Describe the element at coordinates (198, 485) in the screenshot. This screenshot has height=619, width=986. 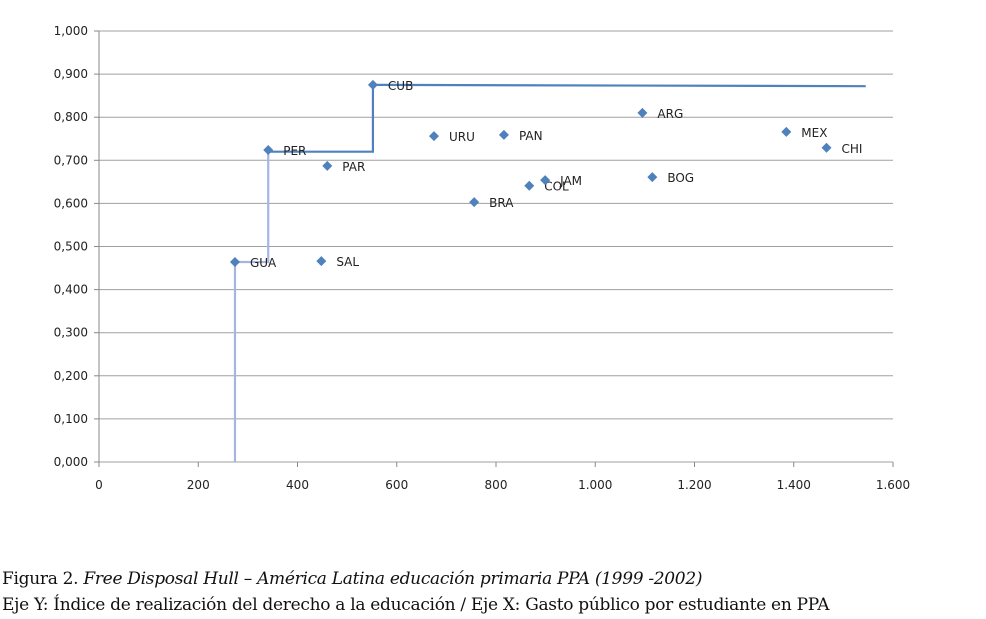
I see `x-tick-label: 200` at that location.